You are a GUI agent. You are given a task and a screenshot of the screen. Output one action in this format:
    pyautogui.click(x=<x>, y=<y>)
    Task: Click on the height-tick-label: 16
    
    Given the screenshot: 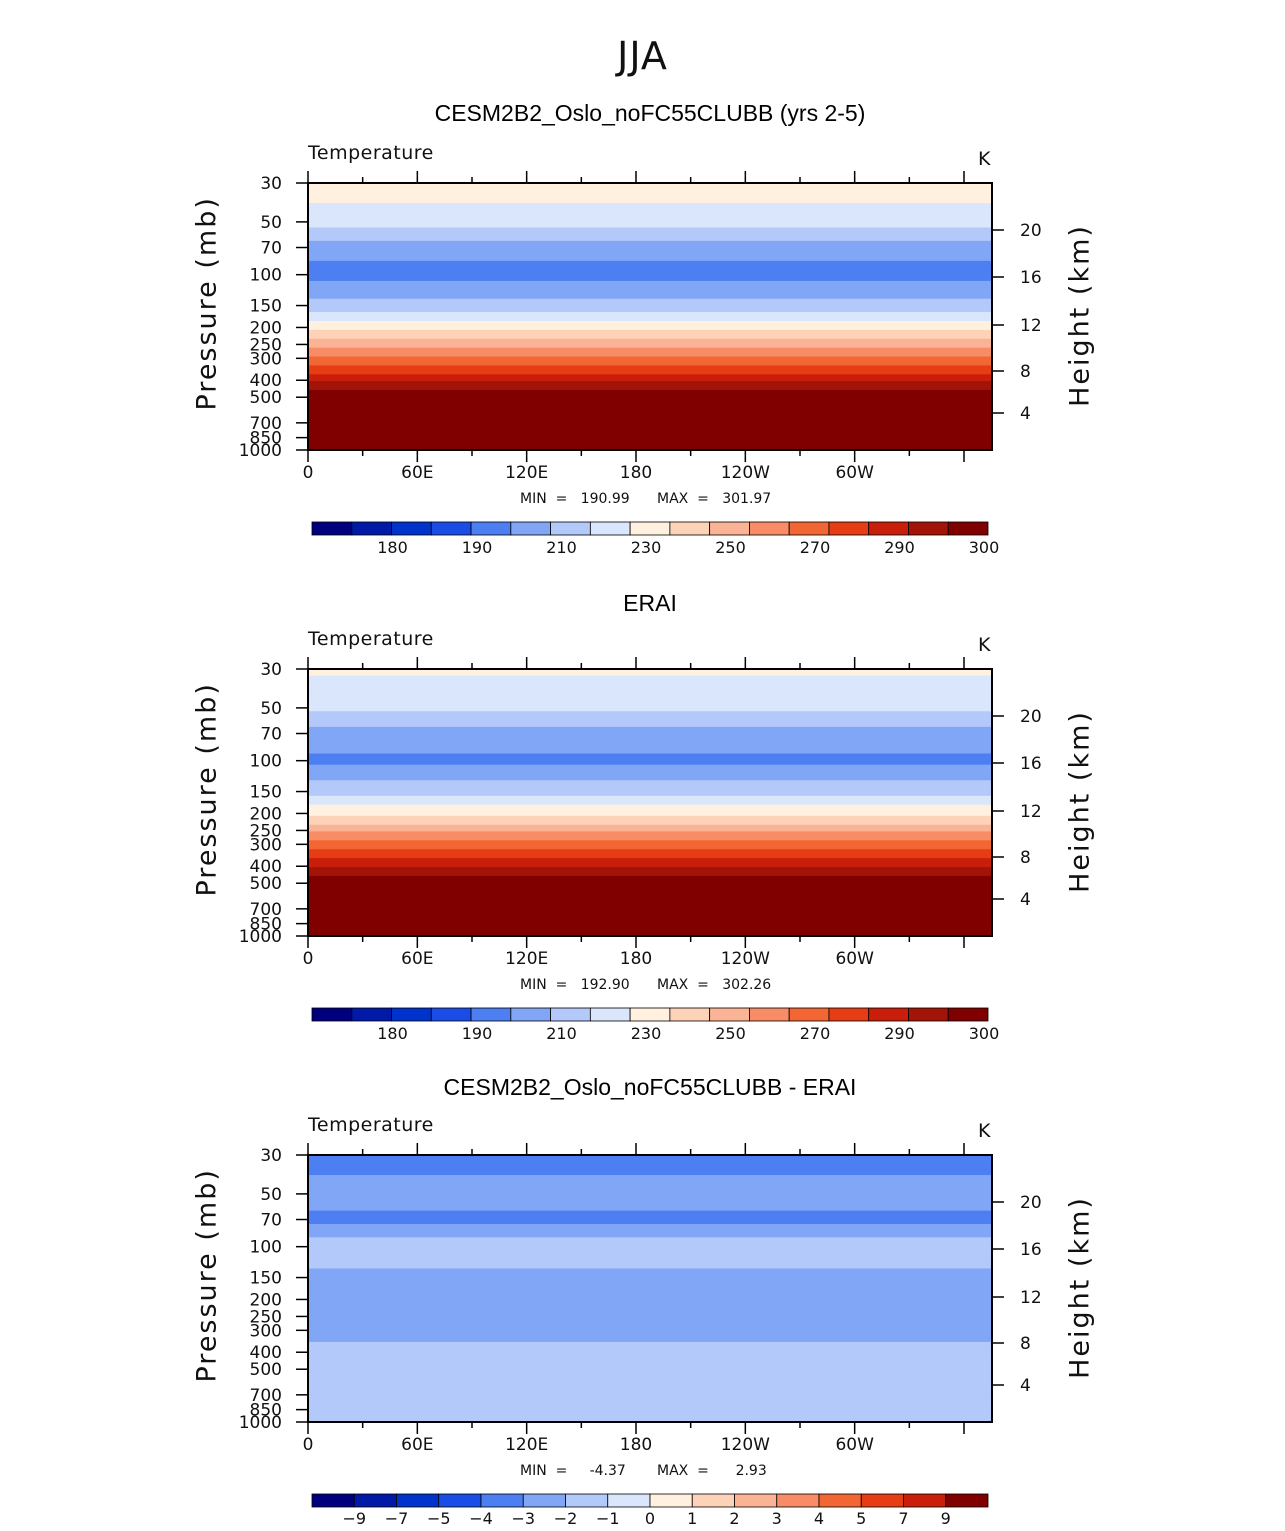 What is the action you would take?
    pyautogui.click(x=1031, y=278)
    